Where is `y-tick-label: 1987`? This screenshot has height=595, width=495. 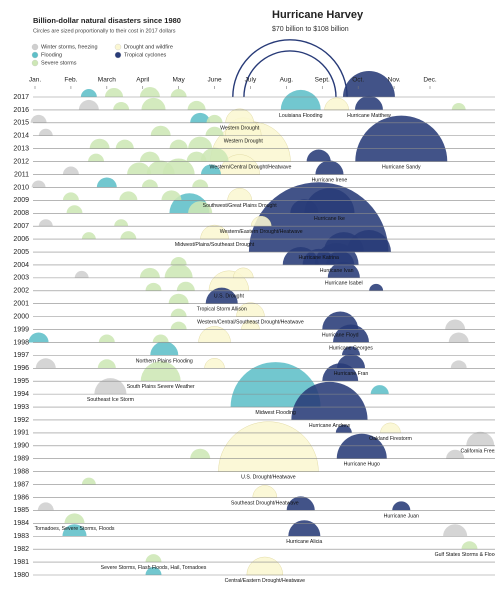 y-tick-label: 1987 is located at coordinates (21, 484).